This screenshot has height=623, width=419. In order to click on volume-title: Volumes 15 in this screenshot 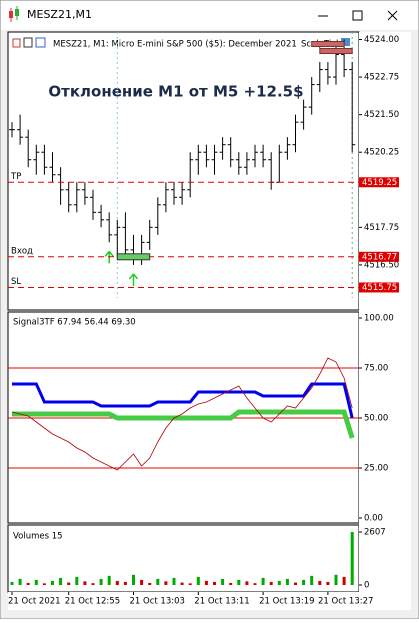, I will do `click(38, 537)`.